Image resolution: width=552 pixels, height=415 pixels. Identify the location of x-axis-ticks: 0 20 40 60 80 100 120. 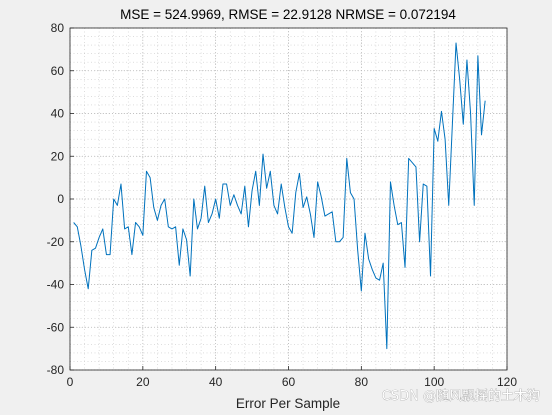
(292, 377).